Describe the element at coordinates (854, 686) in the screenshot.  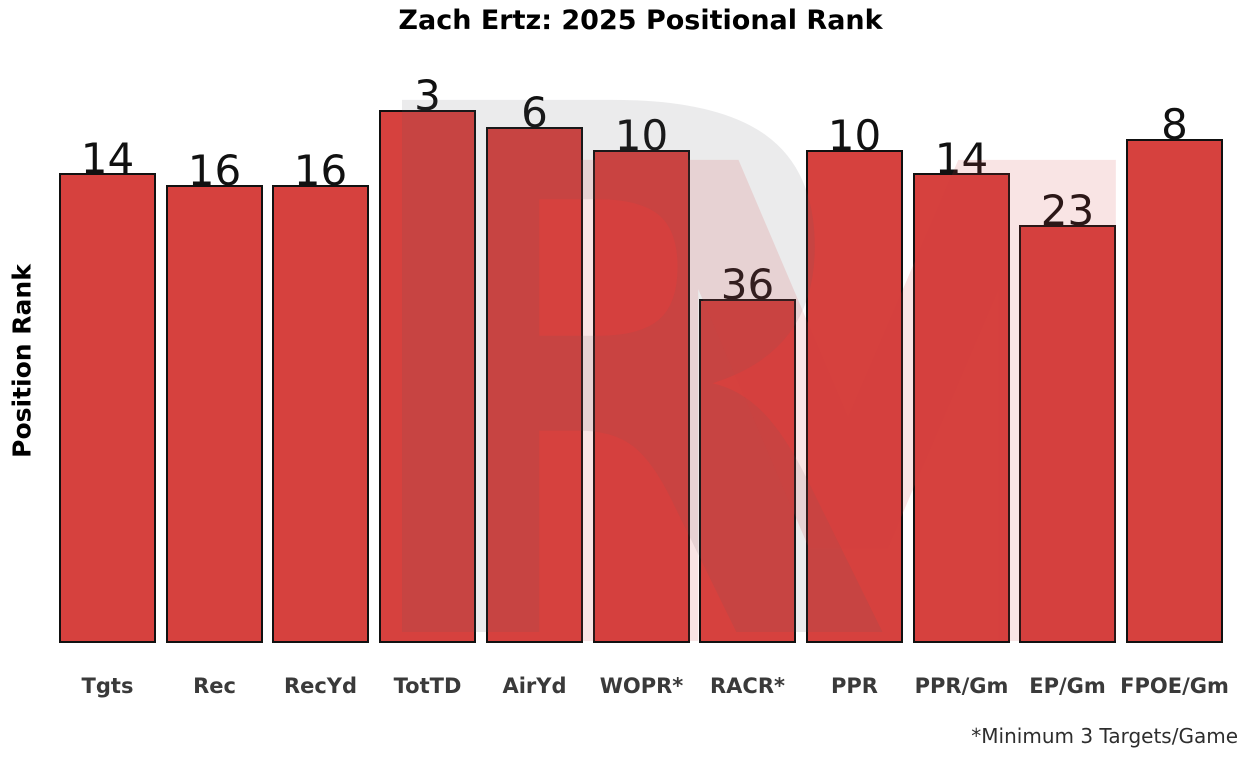
I see `x-tick-label-PPR: PPR` at that location.